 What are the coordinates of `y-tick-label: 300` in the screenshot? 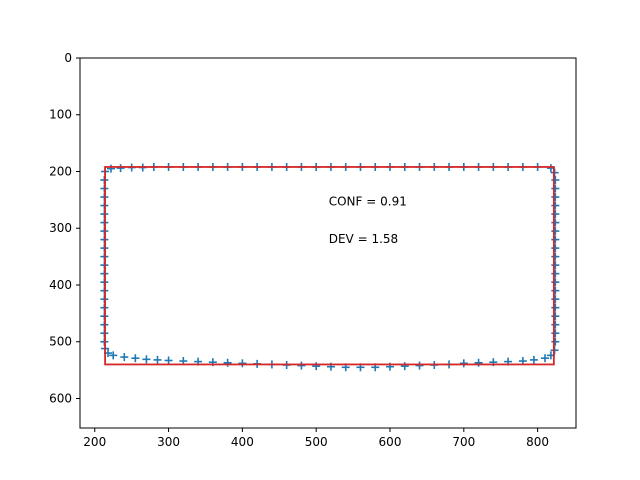 It's located at (60, 228).